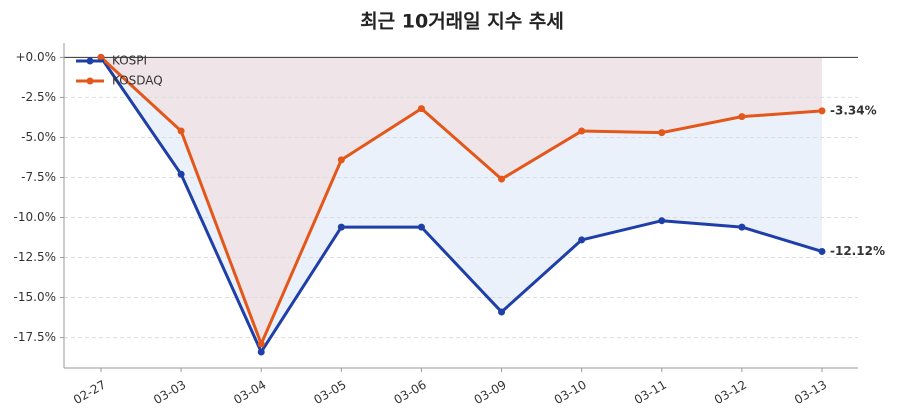 This screenshot has width=900, height=420. What do you see at coordinates (730, 393) in the screenshot?
I see `x-tick-label: 03-12` at bounding box center [730, 393].